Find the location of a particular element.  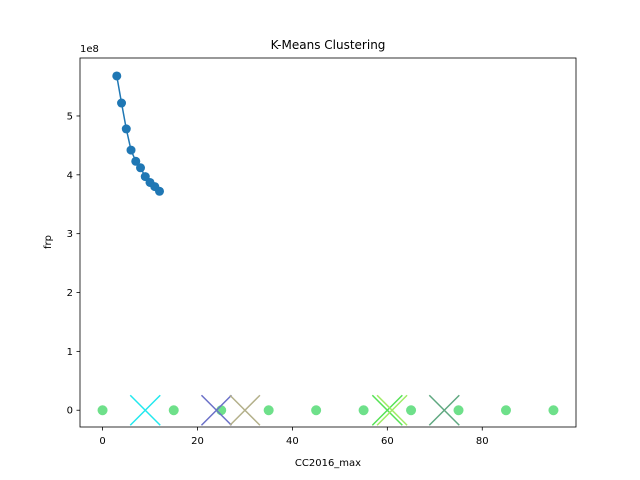

y-offset-text: 1e8 is located at coordinates (89, 49).